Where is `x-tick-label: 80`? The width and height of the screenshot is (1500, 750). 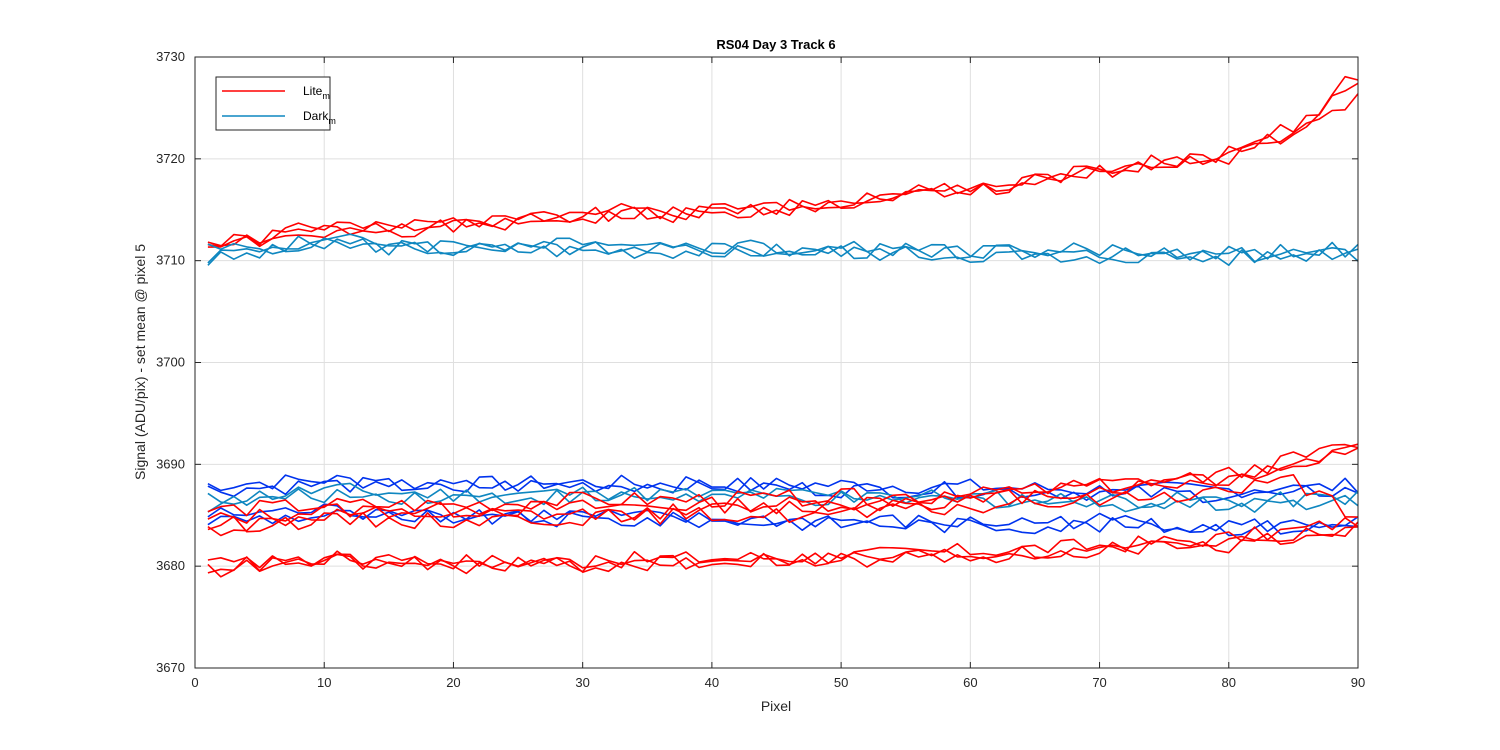
x-tick-label: 80 is located at coordinates (1229, 682).